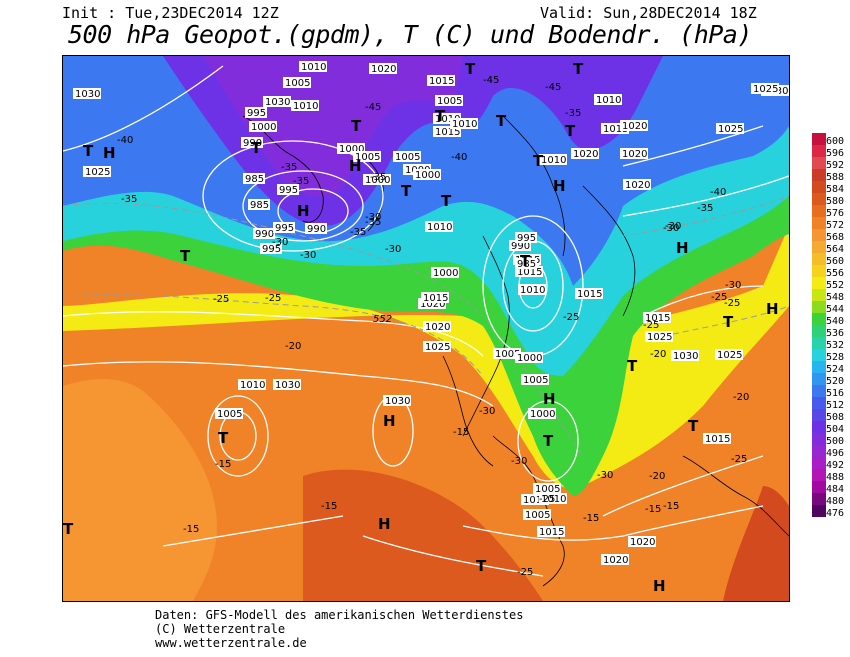 This screenshot has width=850, height=657. What do you see at coordinates (835, 453) in the screenshot?
I see `legend-level: 496` at bounding box center [835, 453].